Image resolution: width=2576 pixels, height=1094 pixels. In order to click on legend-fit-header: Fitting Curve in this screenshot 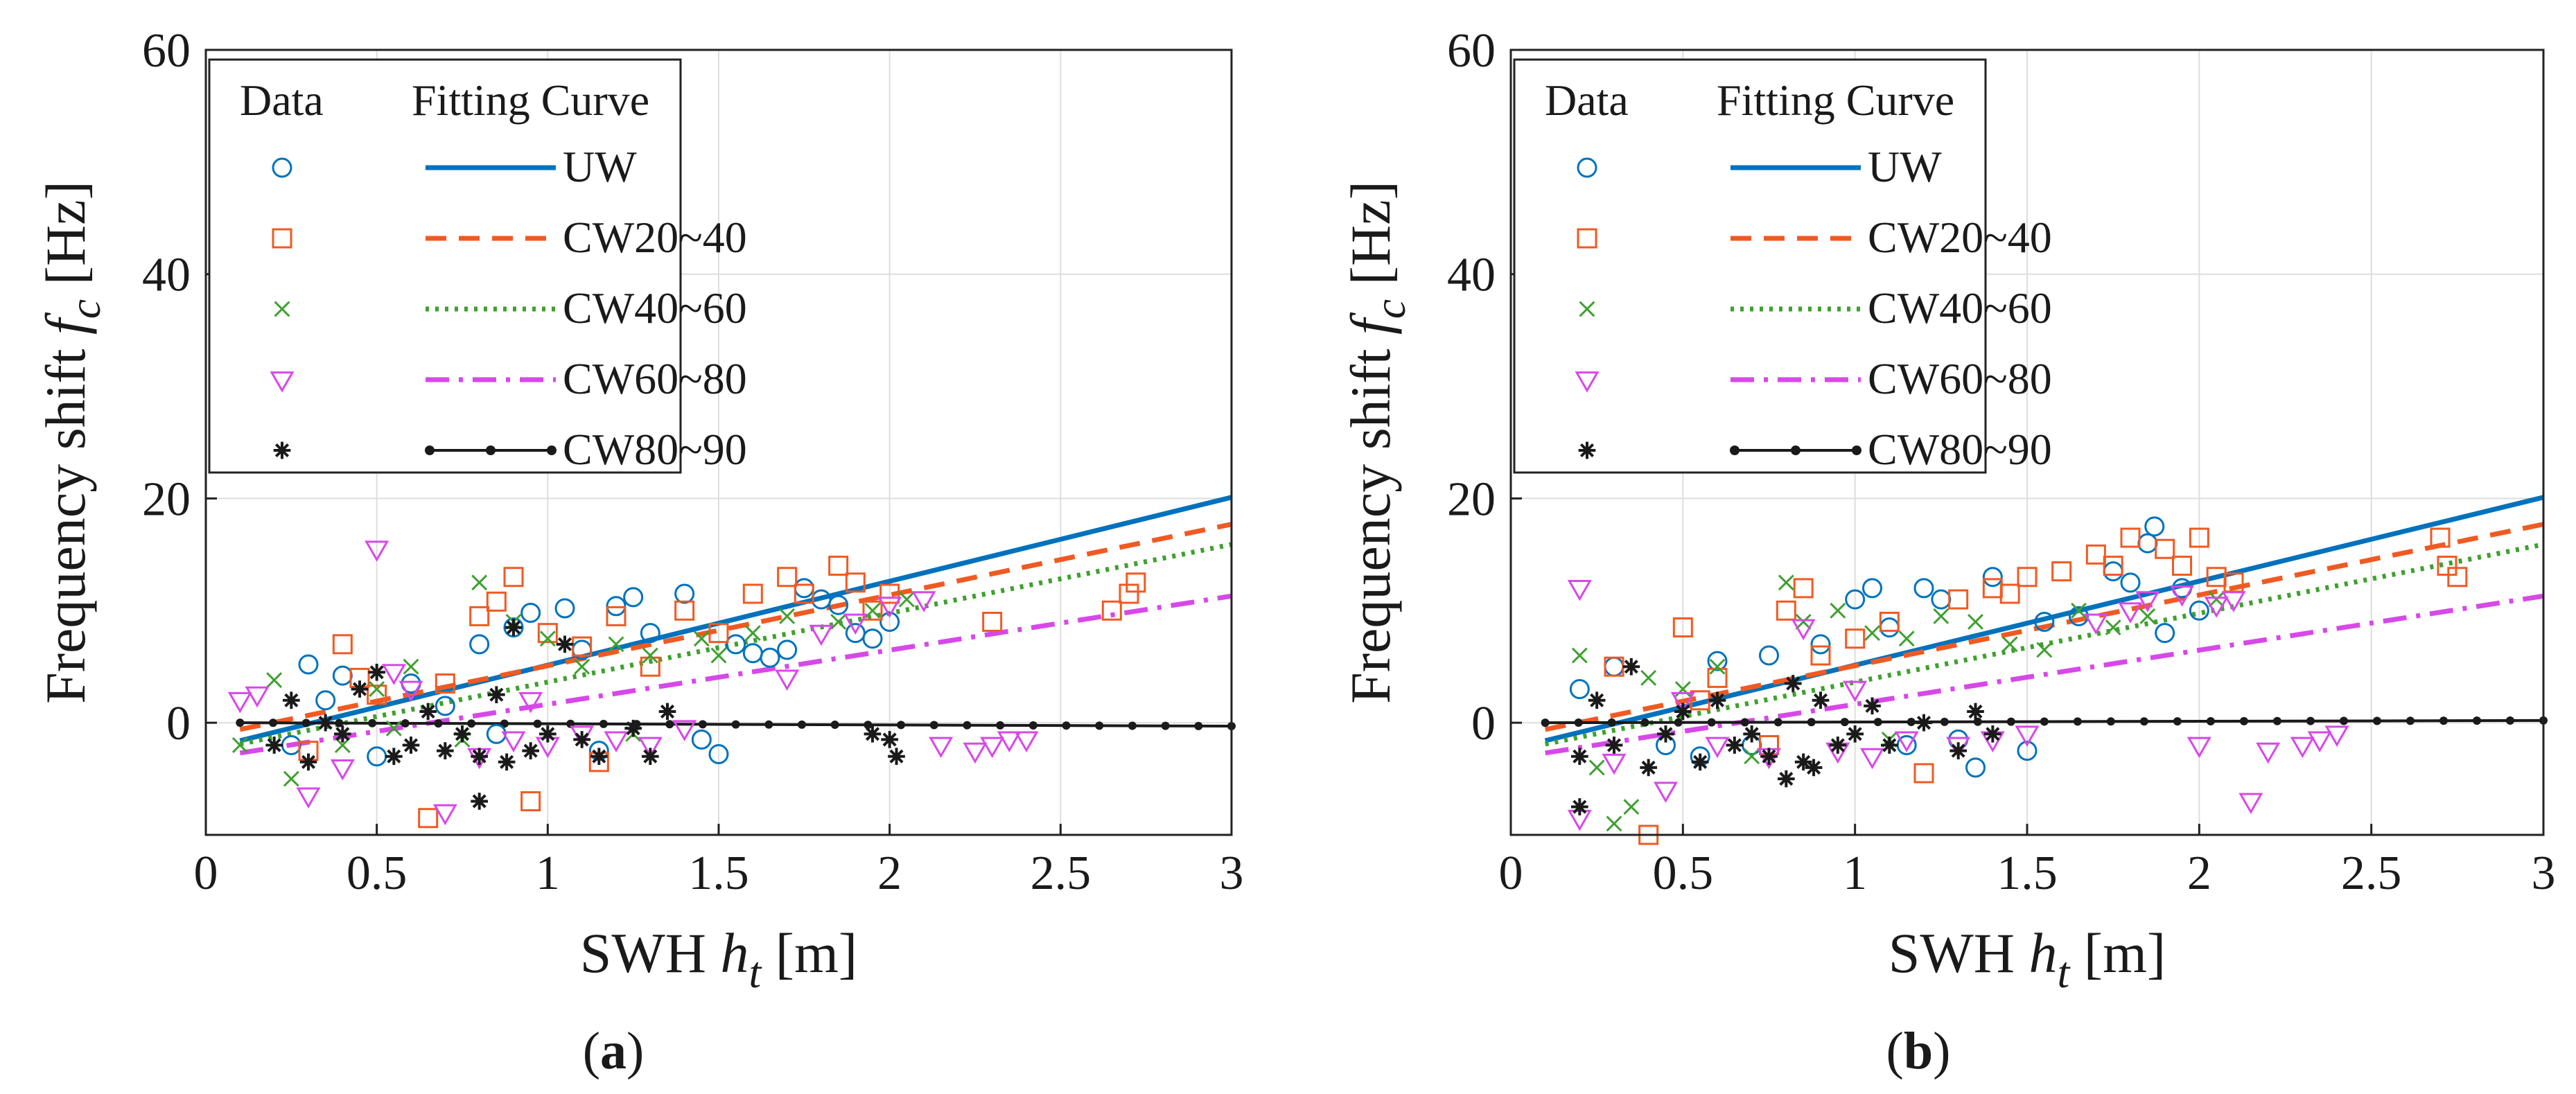, I will do `click(1835, 100)`.